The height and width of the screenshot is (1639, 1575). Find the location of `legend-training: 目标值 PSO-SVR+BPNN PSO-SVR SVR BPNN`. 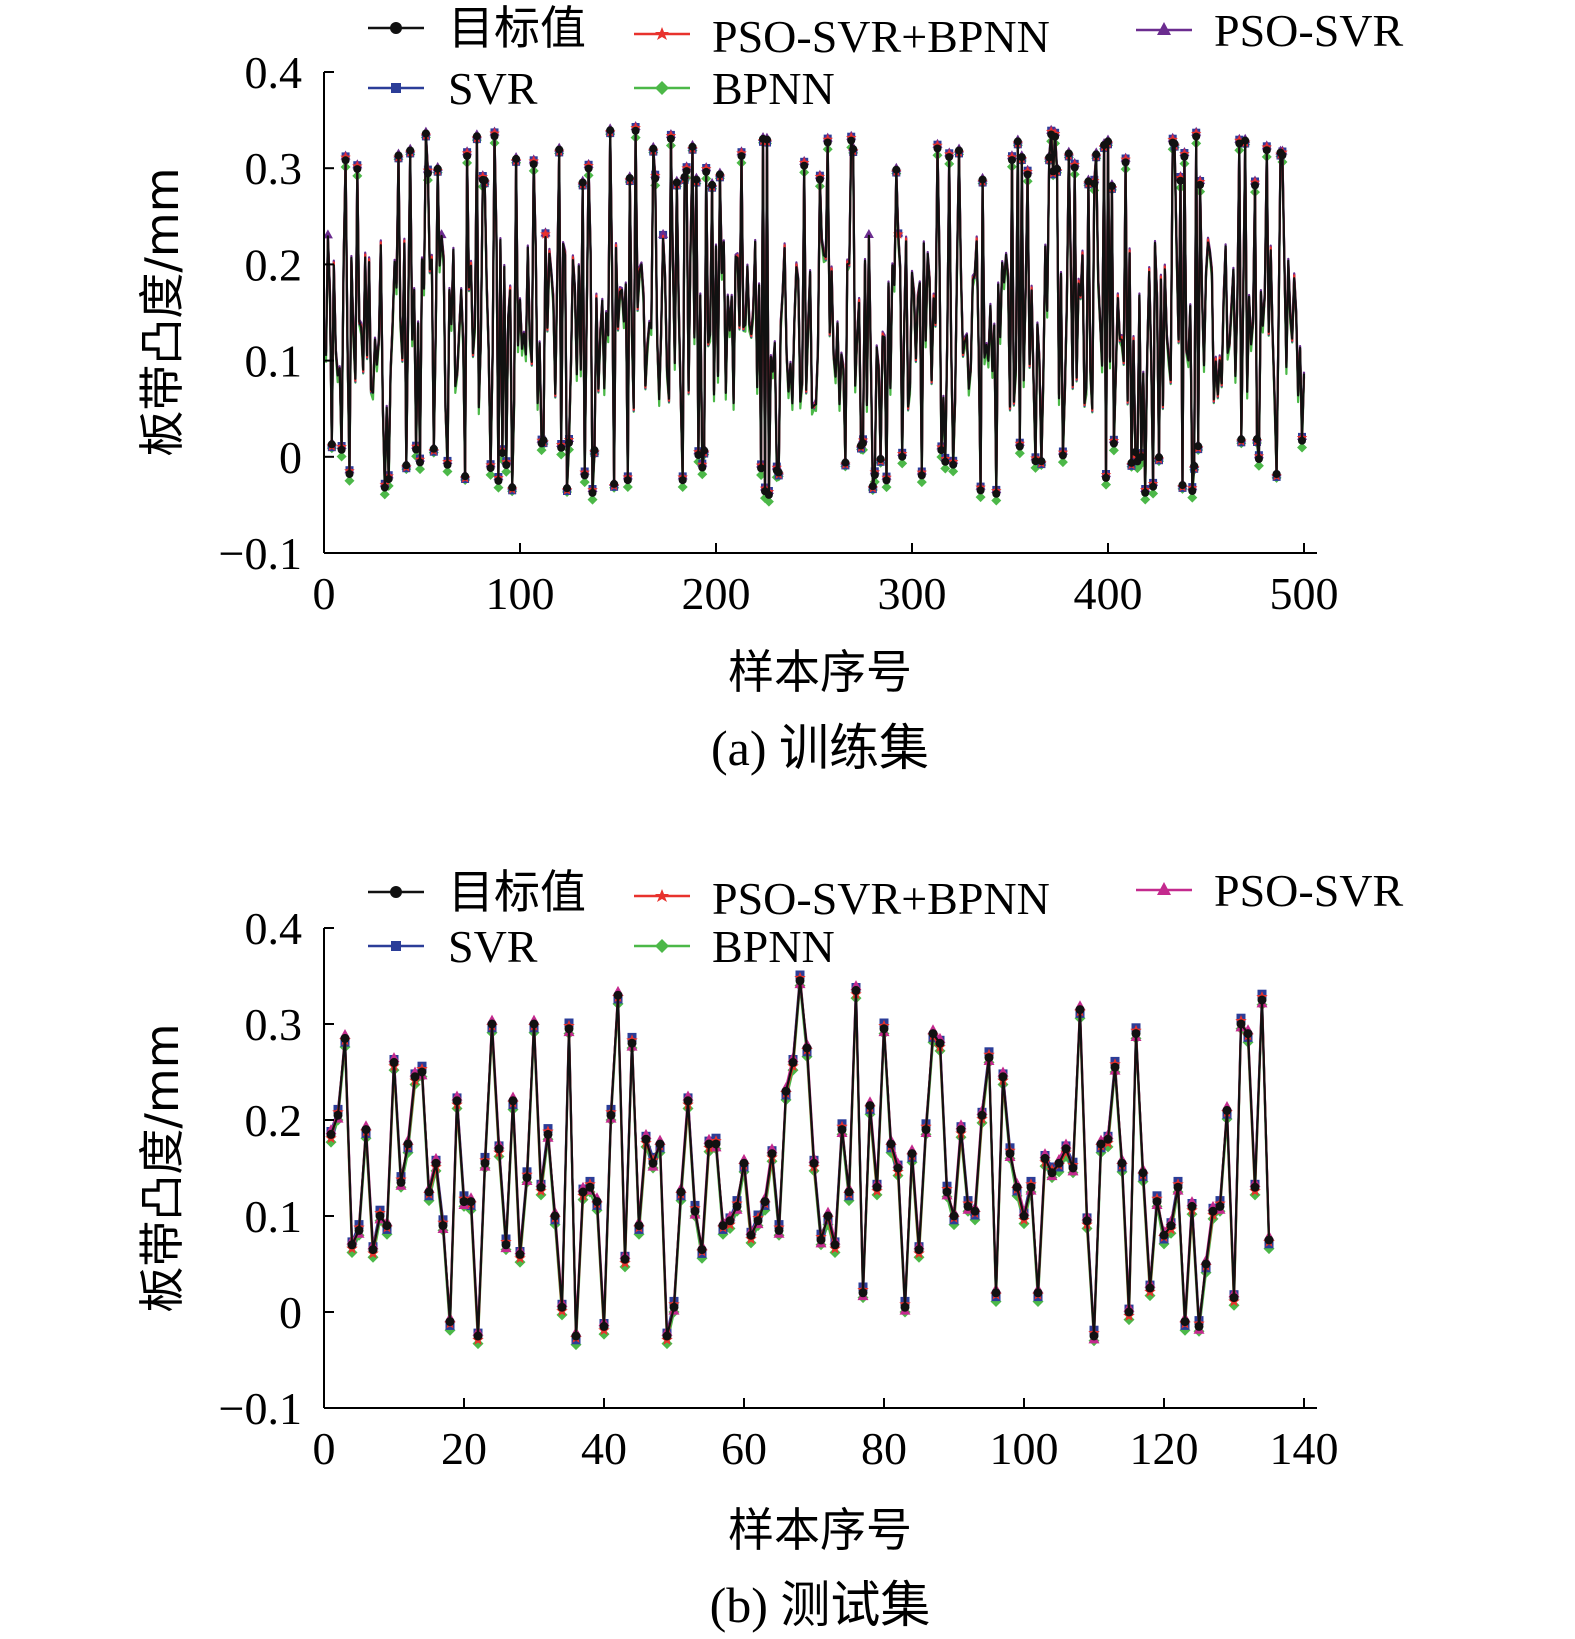

legend-training: 目标值 PSO-SVR+BPNN PSO-SVR SVR BPNN is located at coordinates (886, 58).